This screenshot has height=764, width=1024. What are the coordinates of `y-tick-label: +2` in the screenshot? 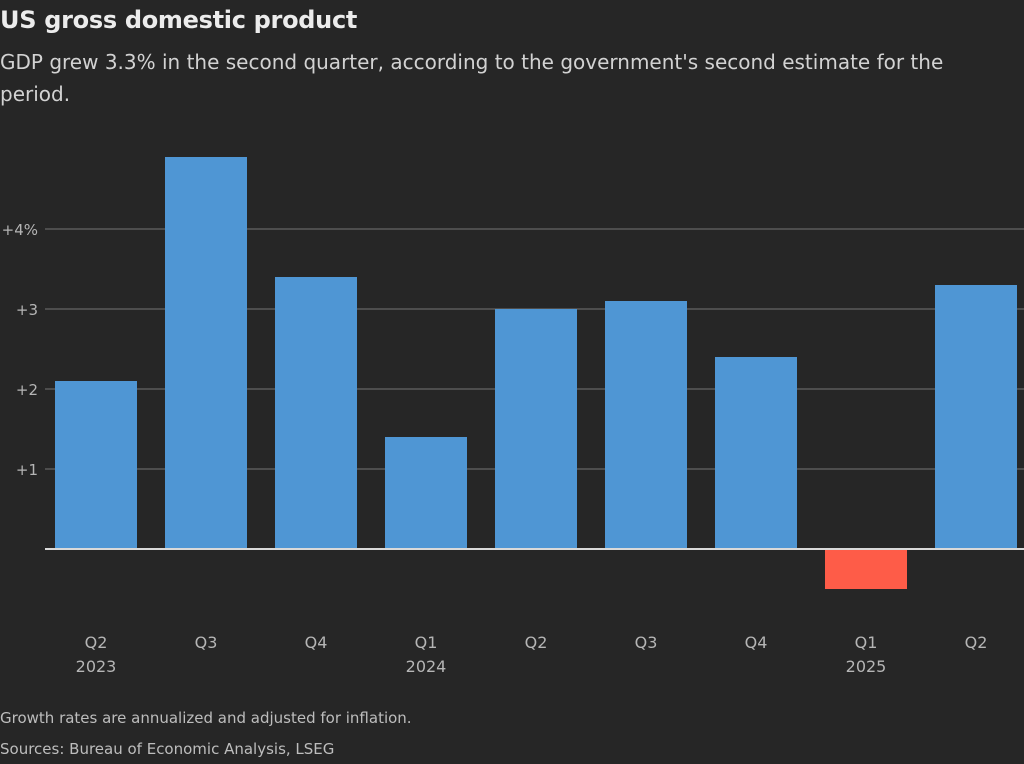 It's located at (27, 390).